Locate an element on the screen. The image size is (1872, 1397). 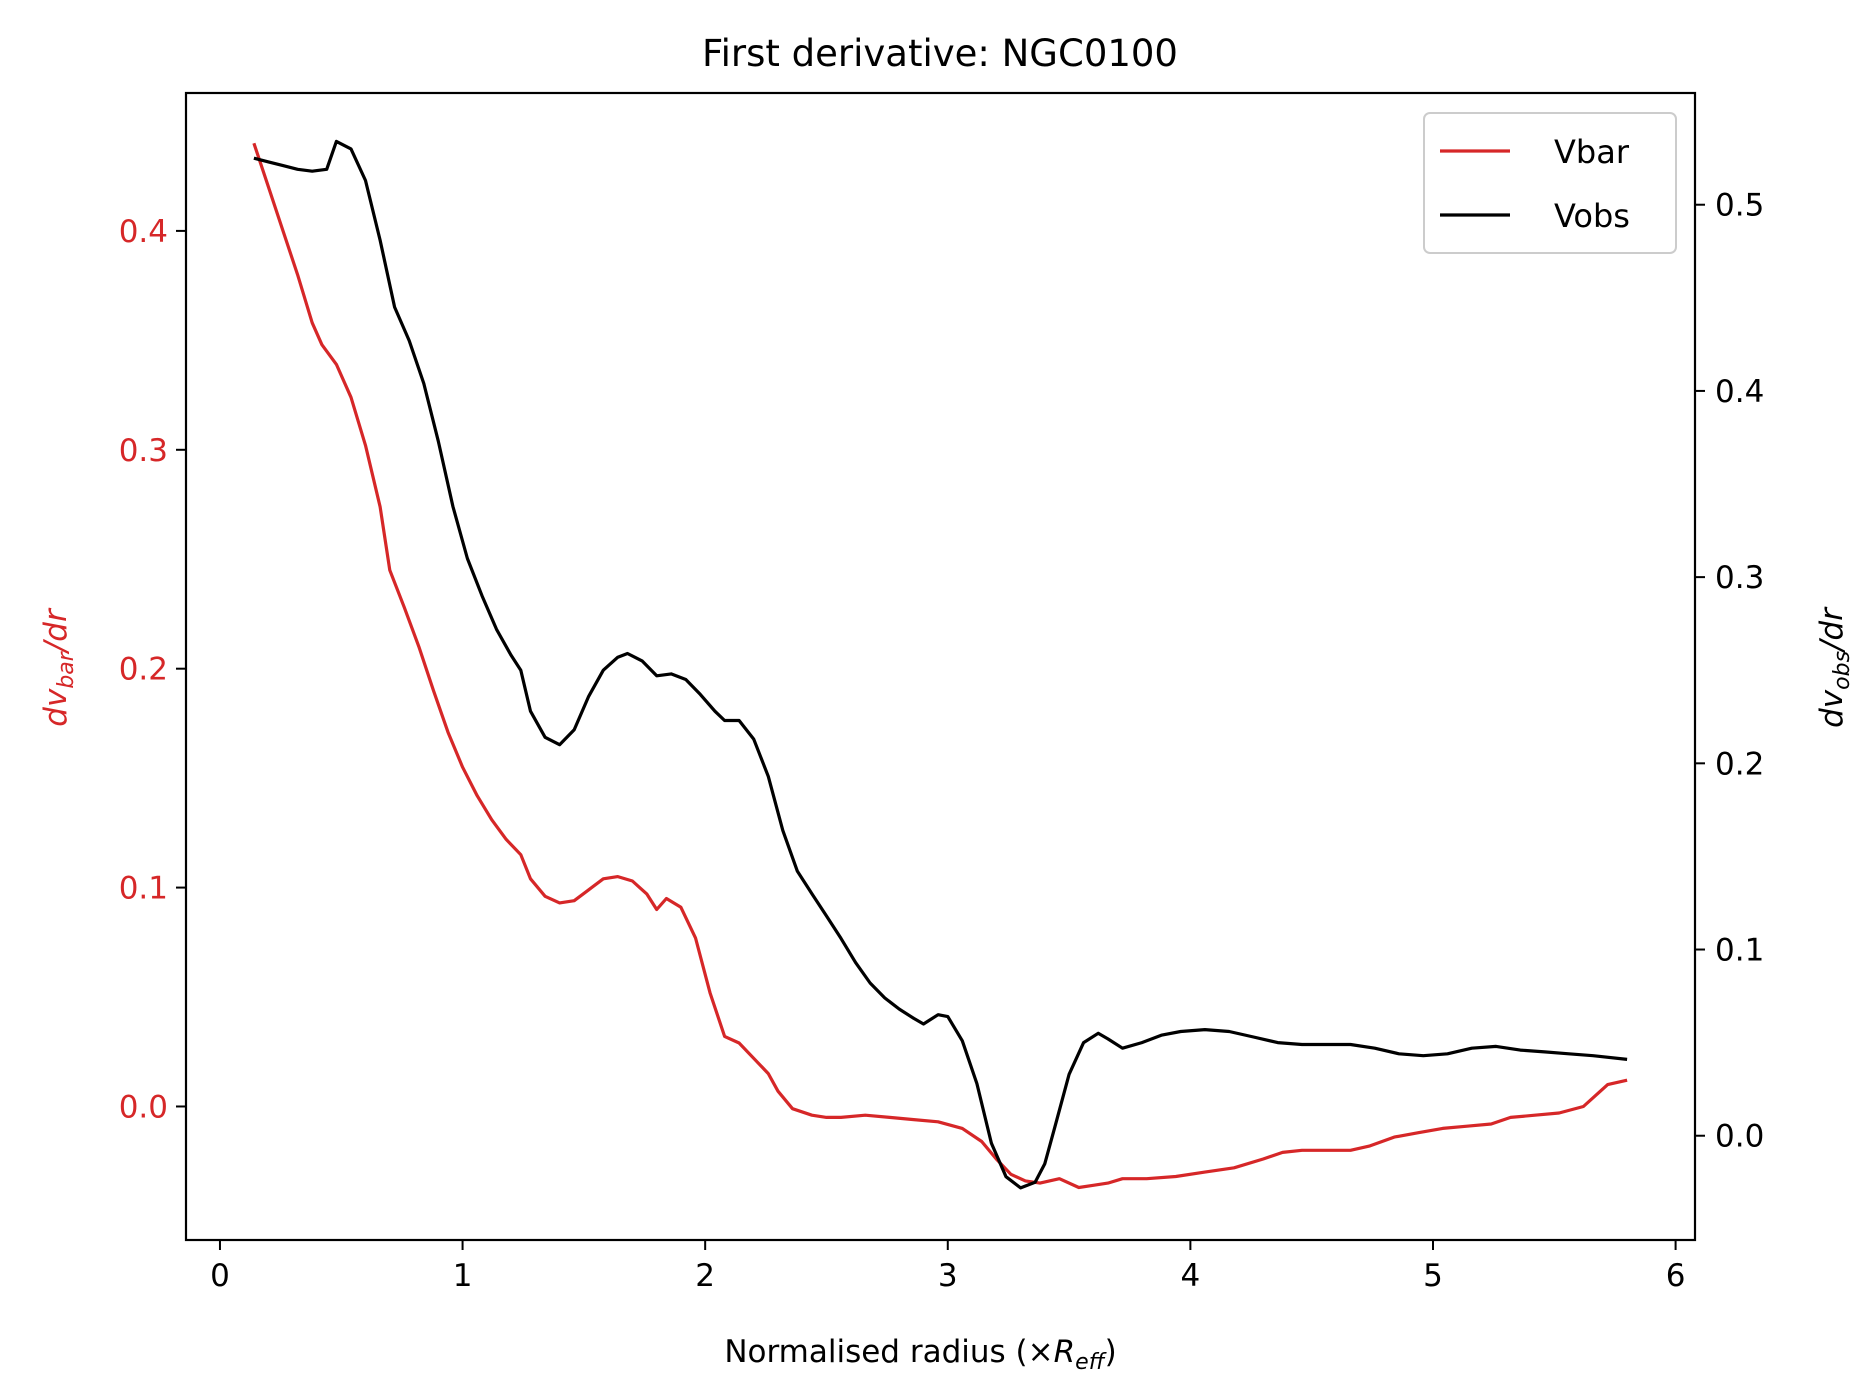
y-right-tick-label: 0.3 is located at coordinates (1739, 578).